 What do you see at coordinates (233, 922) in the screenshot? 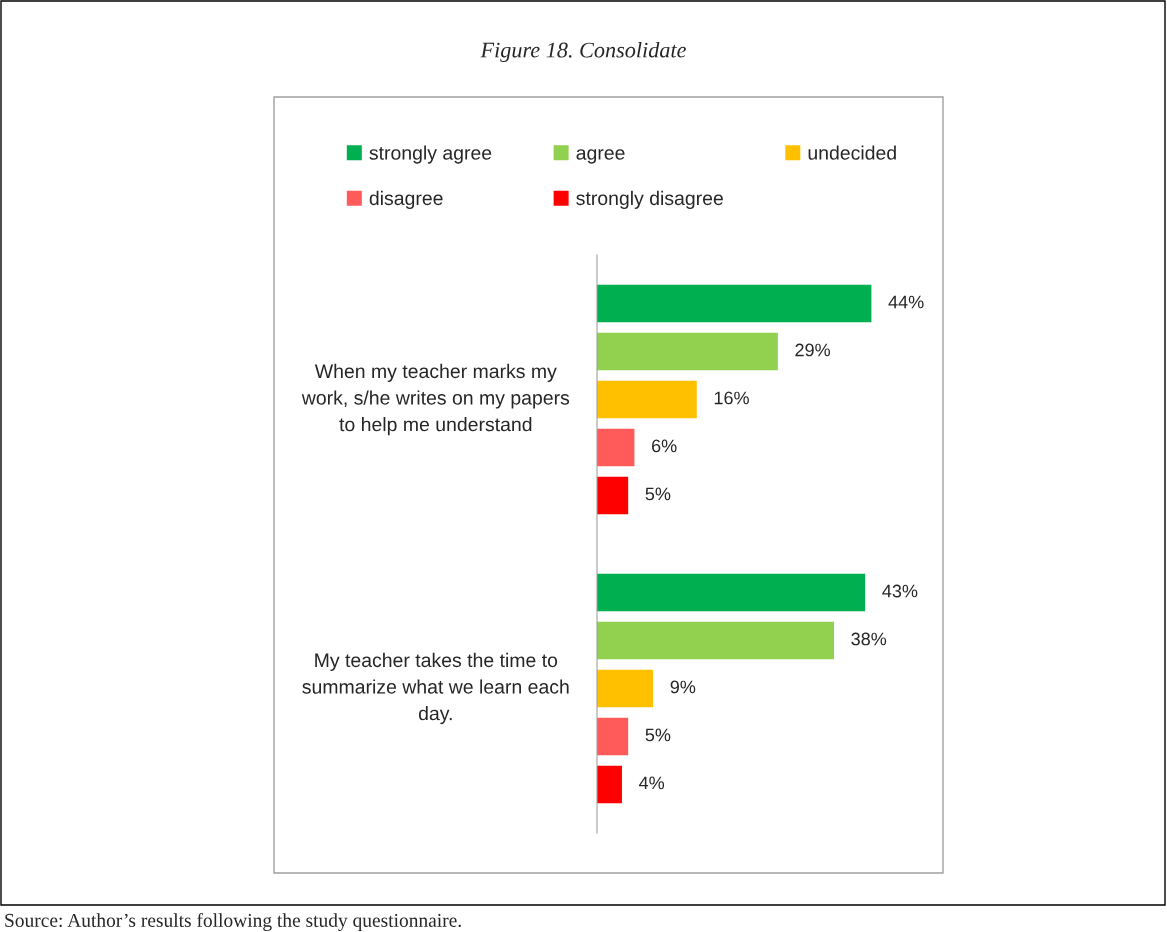
I see `source-note: Source: Author’s results following the study questionnaire.` at bounding box center [233, 922].